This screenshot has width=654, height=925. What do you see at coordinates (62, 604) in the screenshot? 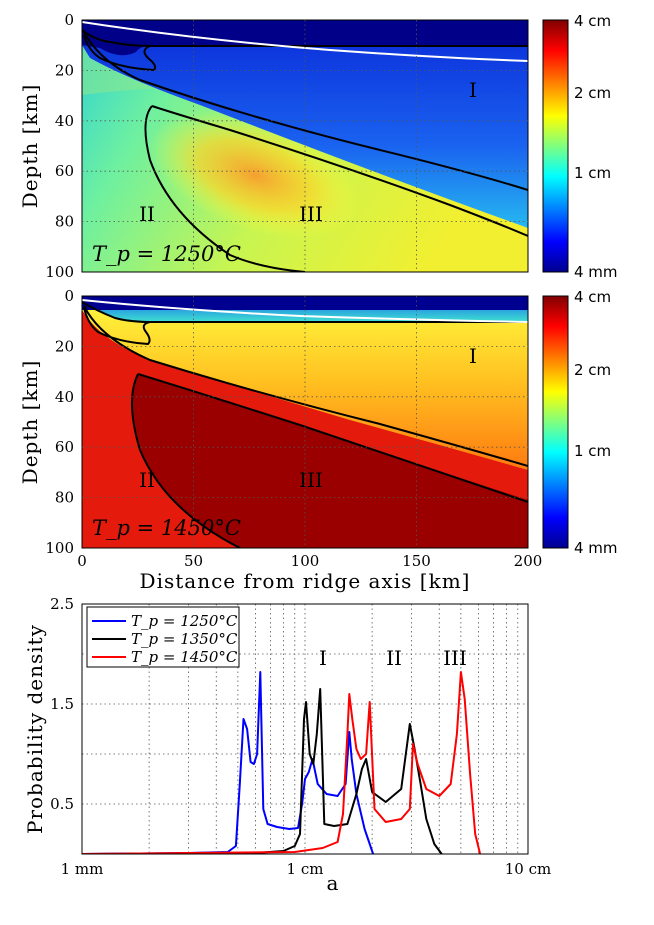
I see `y-tick-label: 2.5` at bounding box center [62, 604].